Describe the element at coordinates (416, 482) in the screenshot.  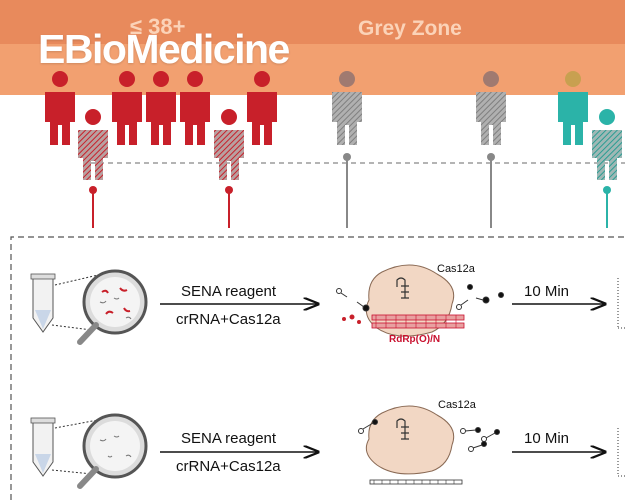
I see `unbound-dna-icon` at that location.